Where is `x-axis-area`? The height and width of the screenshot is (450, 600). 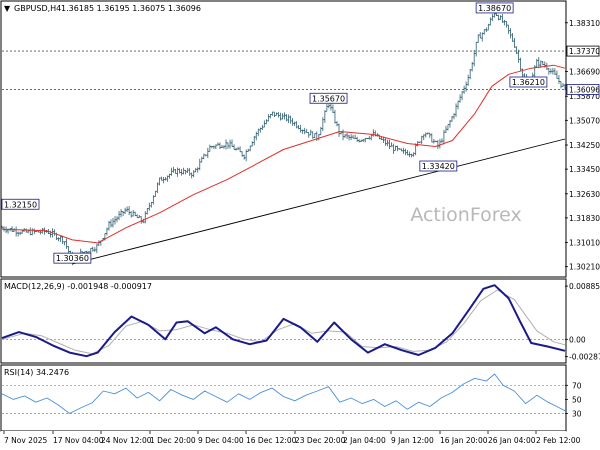 x-axis-area is located at coordinates (283, 440).